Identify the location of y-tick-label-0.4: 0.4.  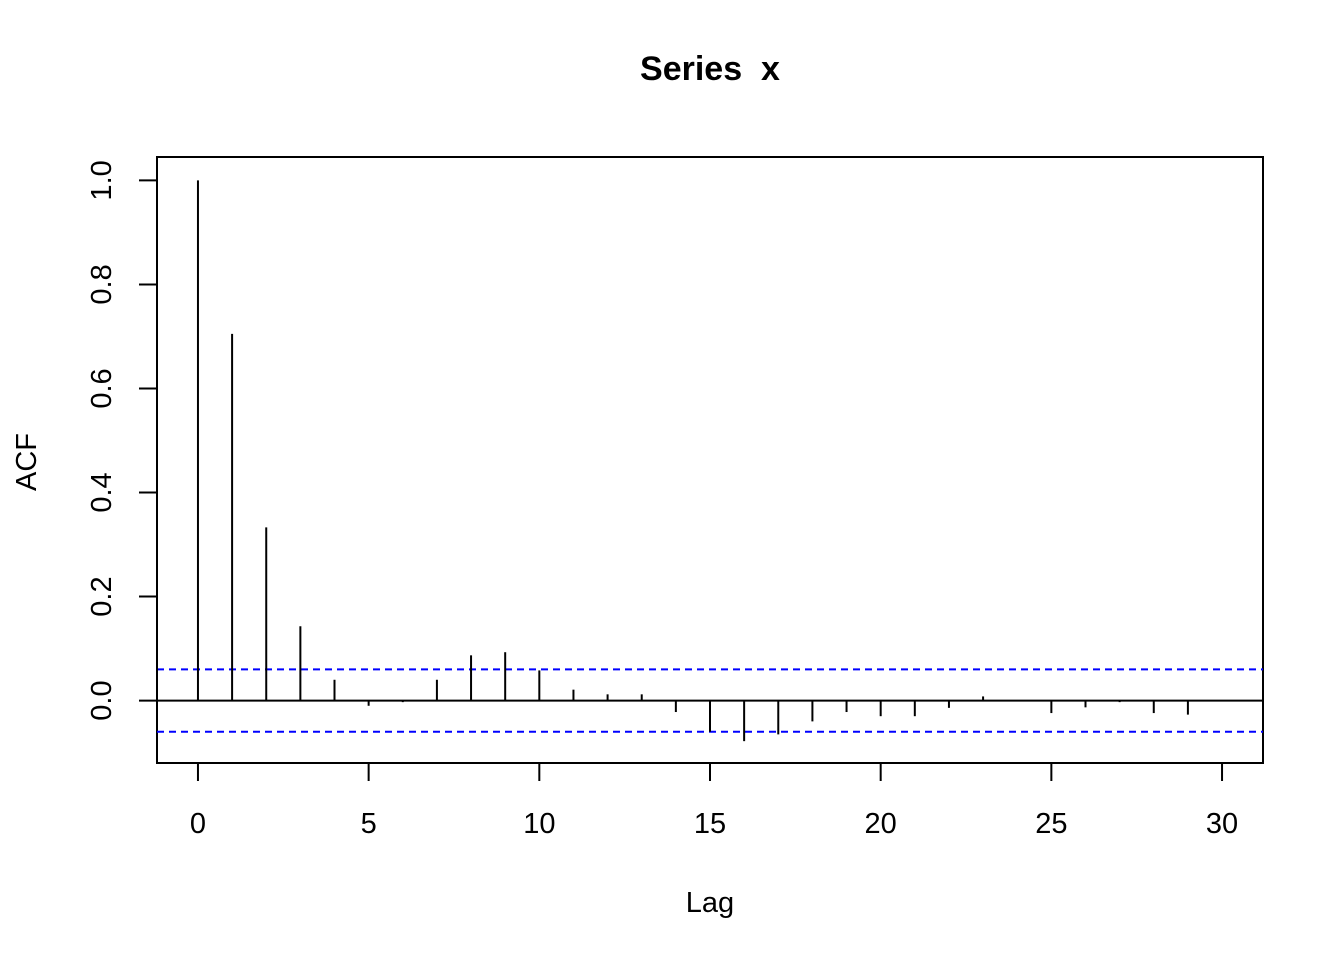
(102, 492).